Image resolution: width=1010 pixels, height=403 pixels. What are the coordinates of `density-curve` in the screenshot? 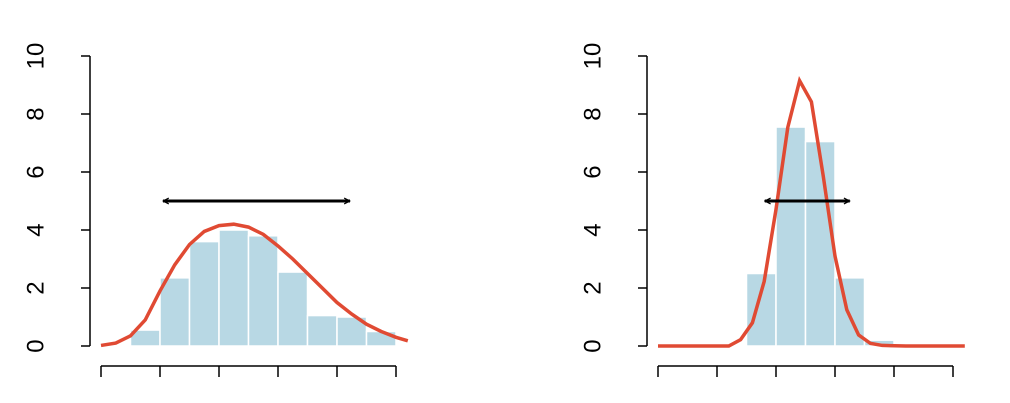 It's located at (254, 285).